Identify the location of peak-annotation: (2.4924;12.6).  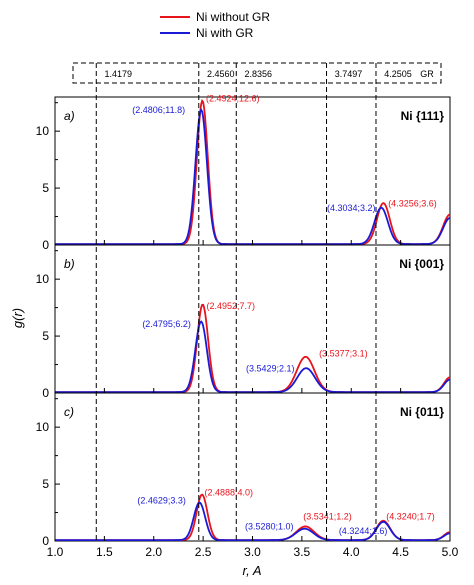
(233, 99).